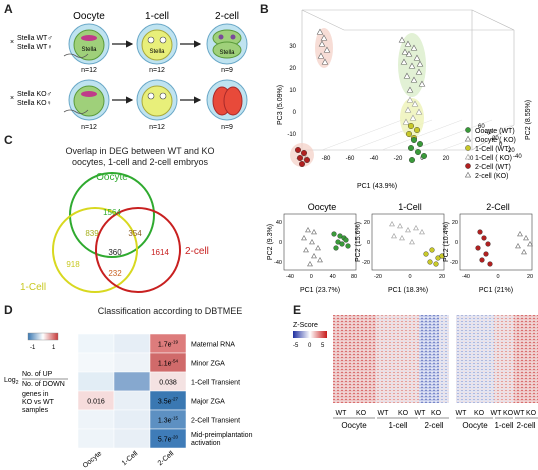 This screenshot has width=538, height=470. What do you see at coordinates (206, 443) in the screenshot?
I see `heatmap-row-label: activation` at bounding box center [206, 443].